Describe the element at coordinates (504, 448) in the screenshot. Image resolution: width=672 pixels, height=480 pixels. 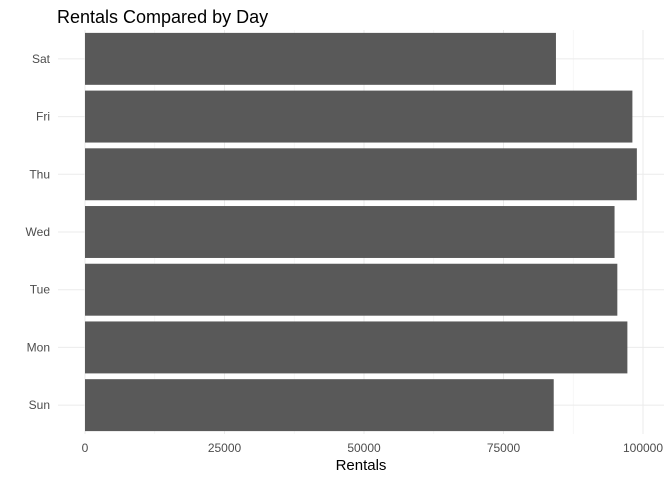
I see `x-tick-label: 75000` at that location.